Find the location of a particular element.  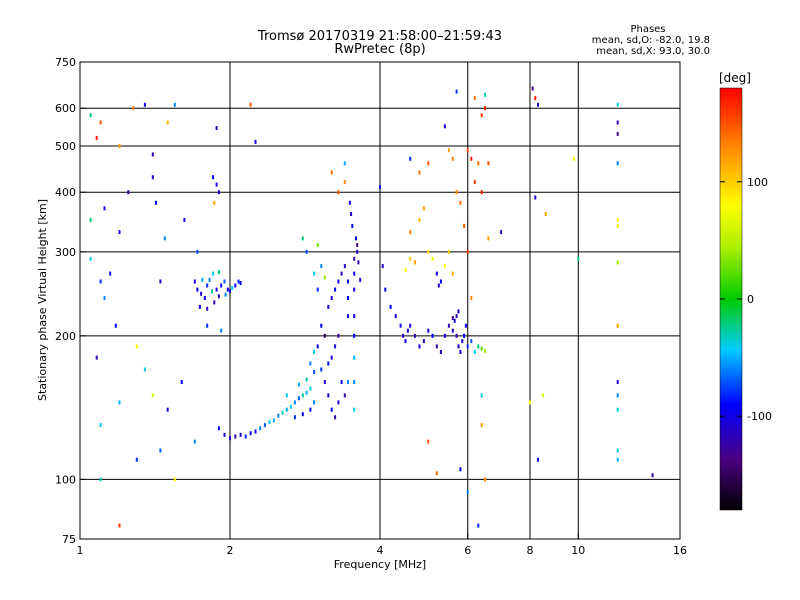

x-tick-label: 16 is located at coordinates (680, 550).